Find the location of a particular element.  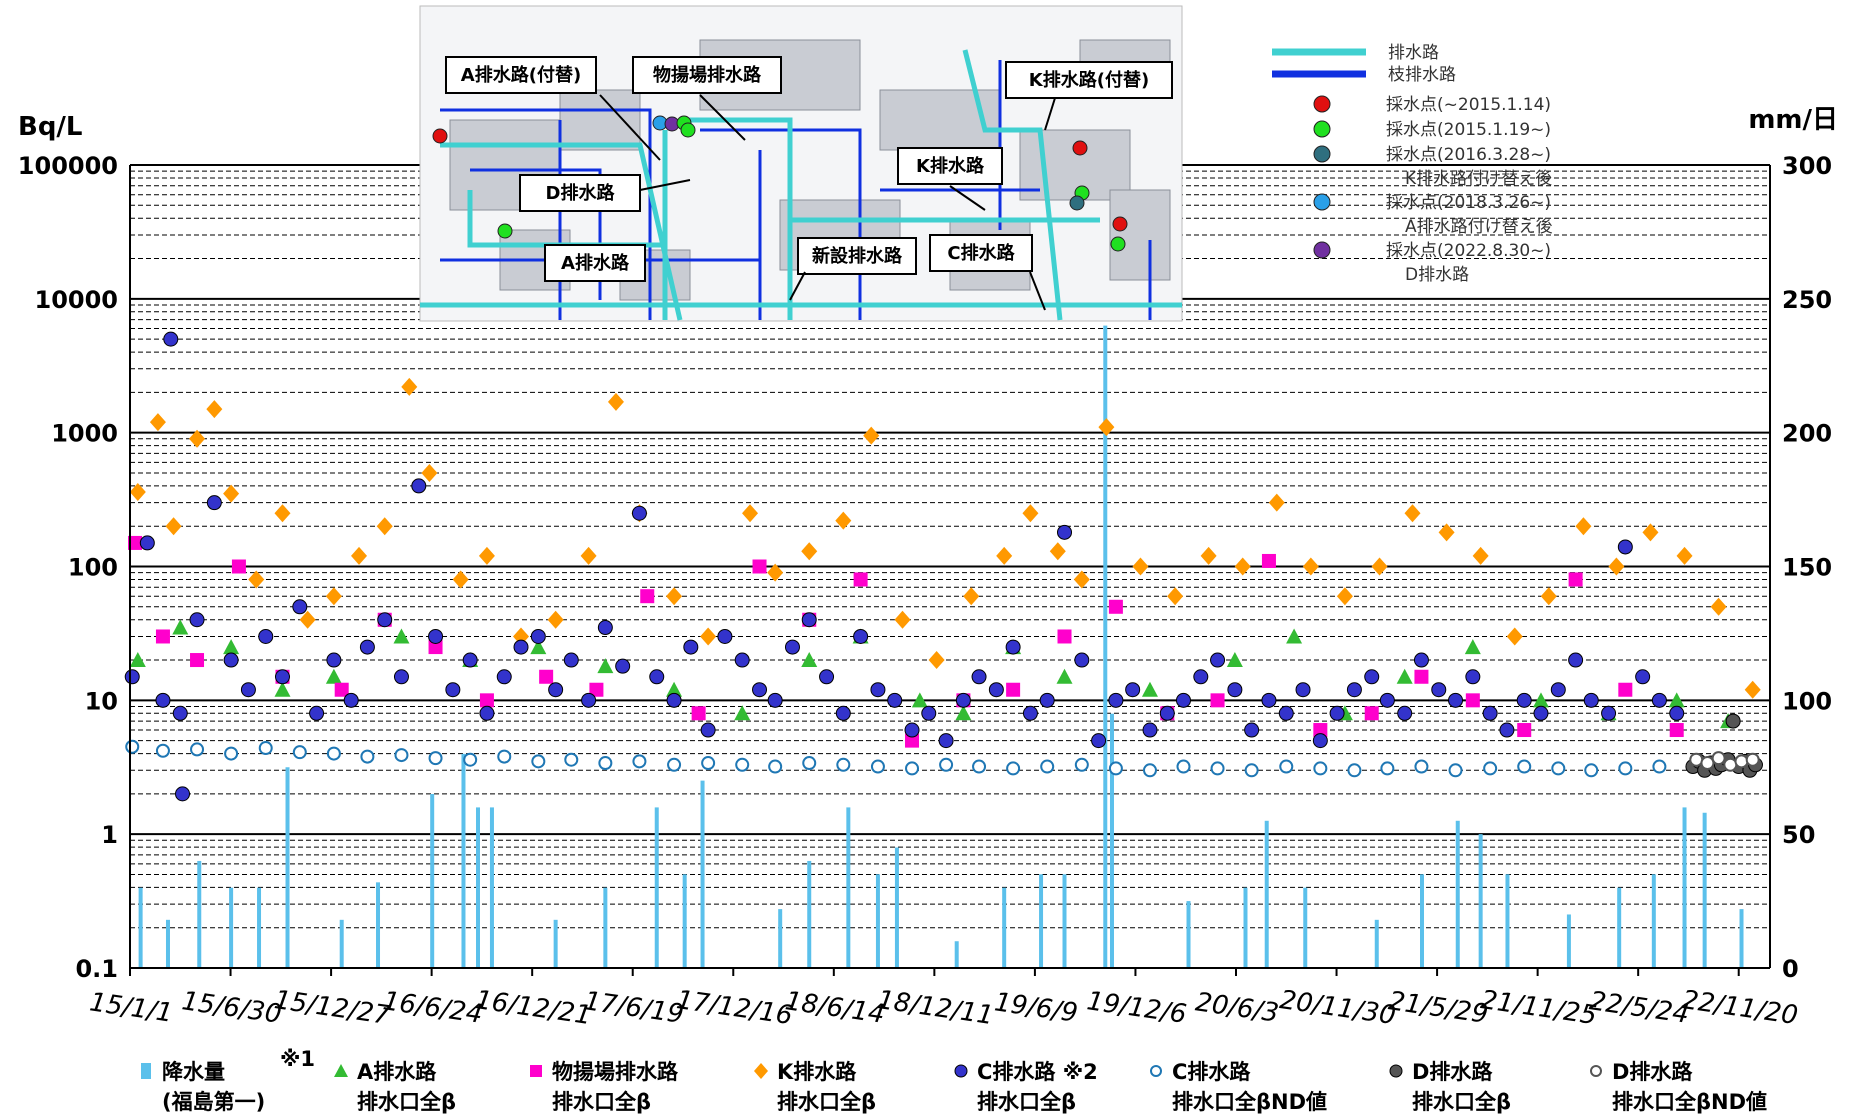

map-label-new_route: 新設排水路 is located at coordinates (857, 256).